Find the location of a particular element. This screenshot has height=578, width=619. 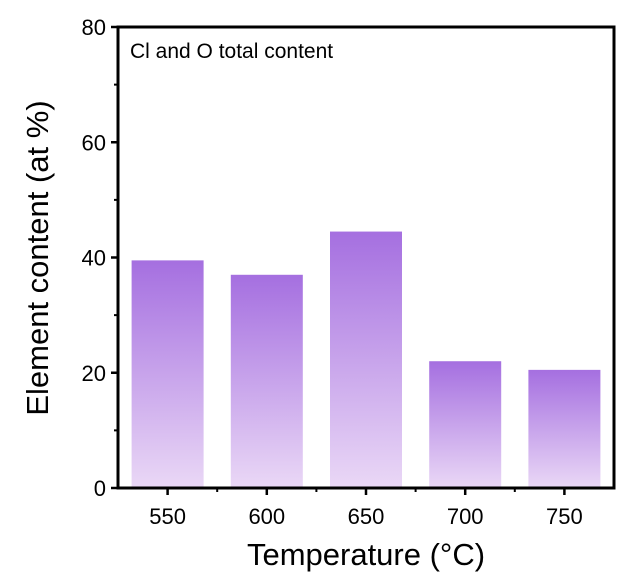

x-tick-label-700: 700 is located at coordinates (465, 516).